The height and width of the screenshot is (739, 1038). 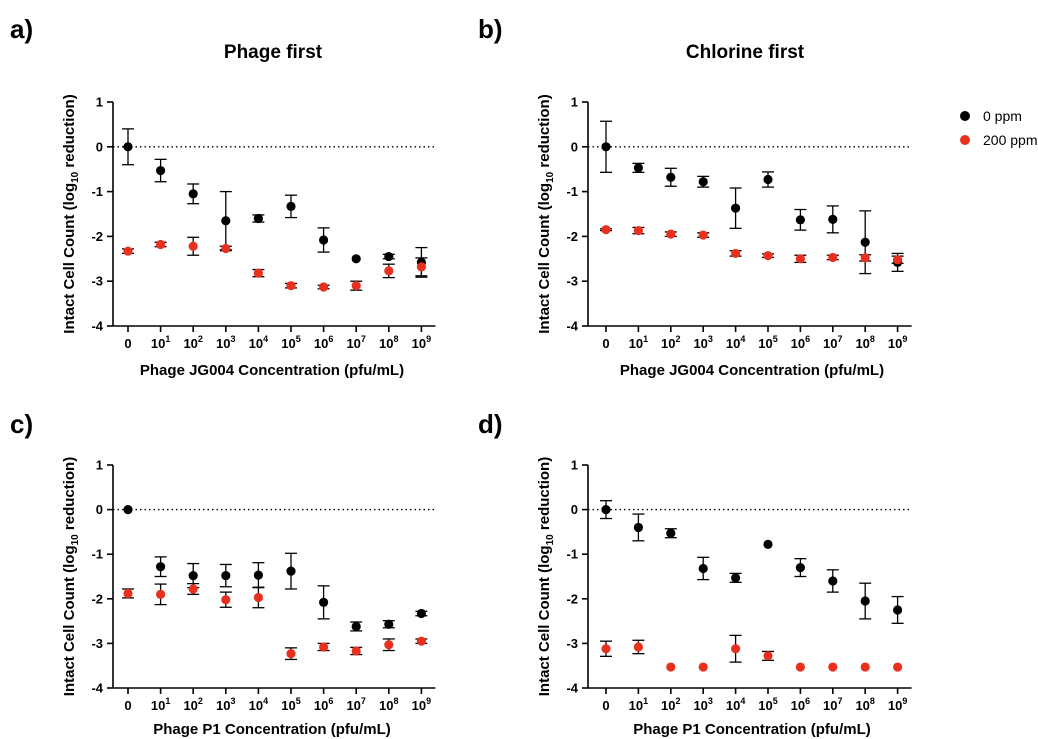 I want to click on legend-label: 0 ppm, so click(x=1002, y=116).